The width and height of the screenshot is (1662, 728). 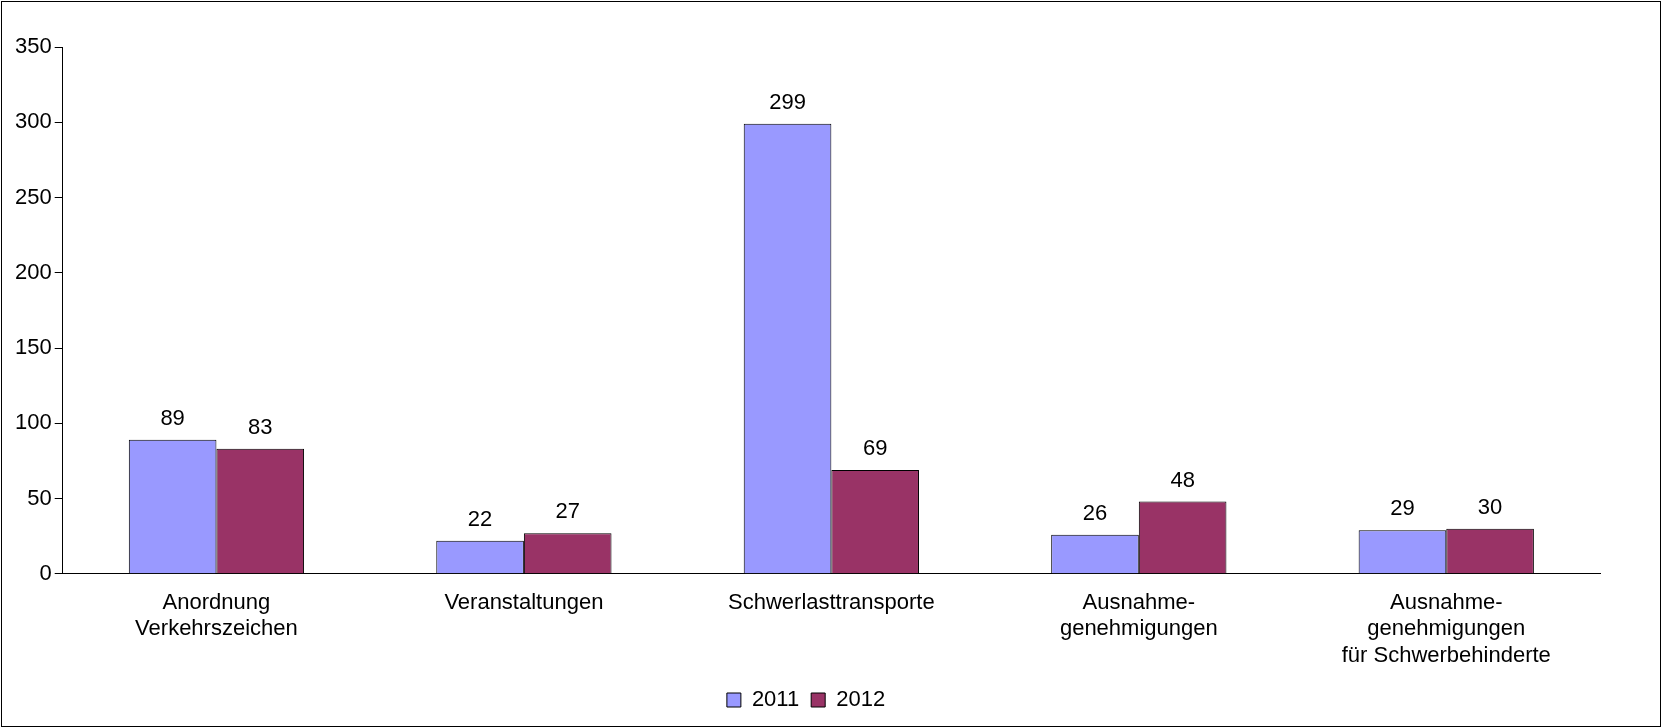 I want to click on data-label: 22, so click(x=480, y=518).